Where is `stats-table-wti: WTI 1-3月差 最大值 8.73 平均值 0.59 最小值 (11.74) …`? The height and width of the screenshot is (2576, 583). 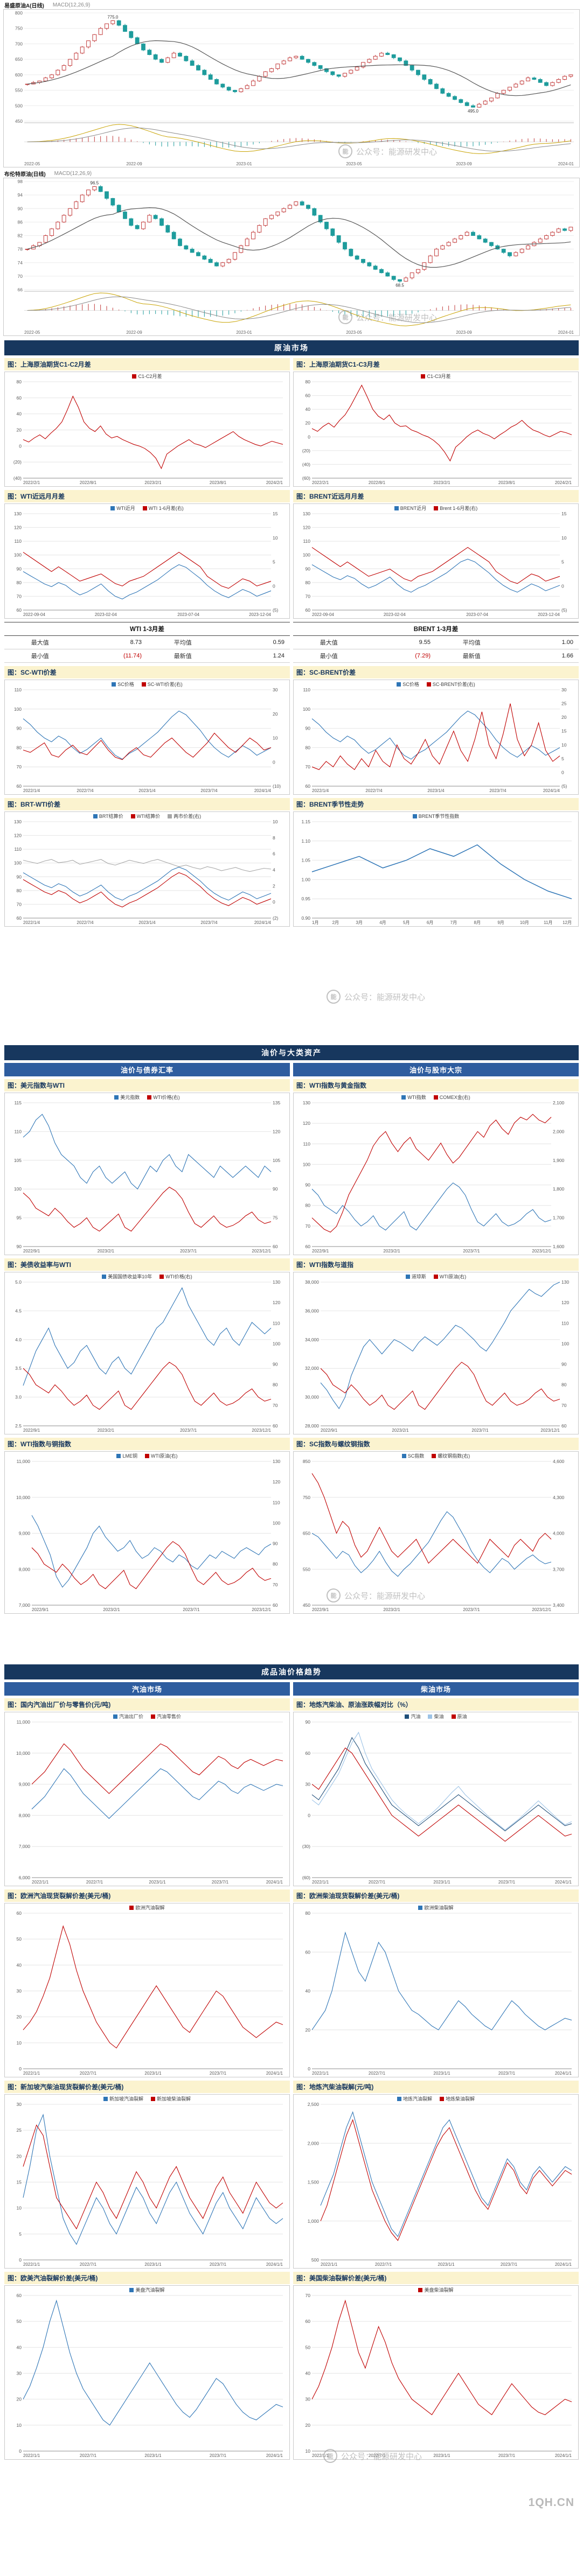 stats-table-wti: WTI 1-3月差 最大值 8.73 平均值 0.59 最小值 (11.74) … is located at coordinates (147, 642).